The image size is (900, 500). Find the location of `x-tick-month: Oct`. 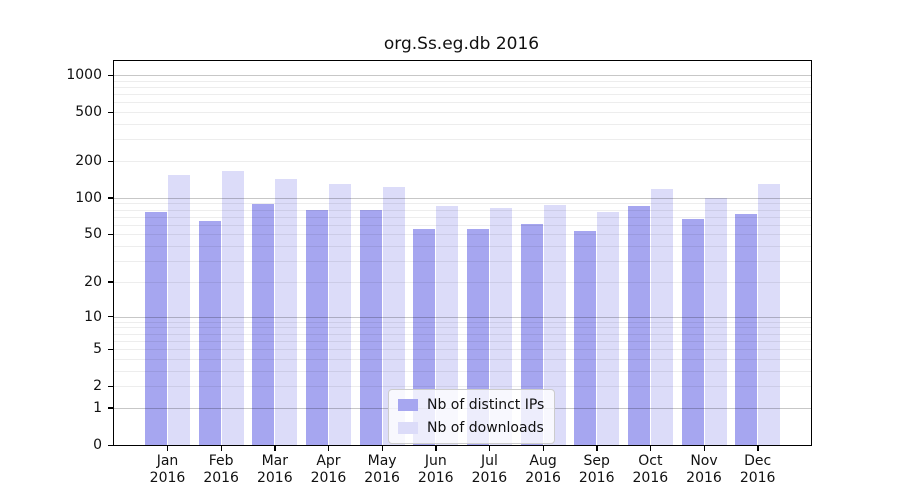

x-tick-month: Oct is located at coordinates (650, 461).